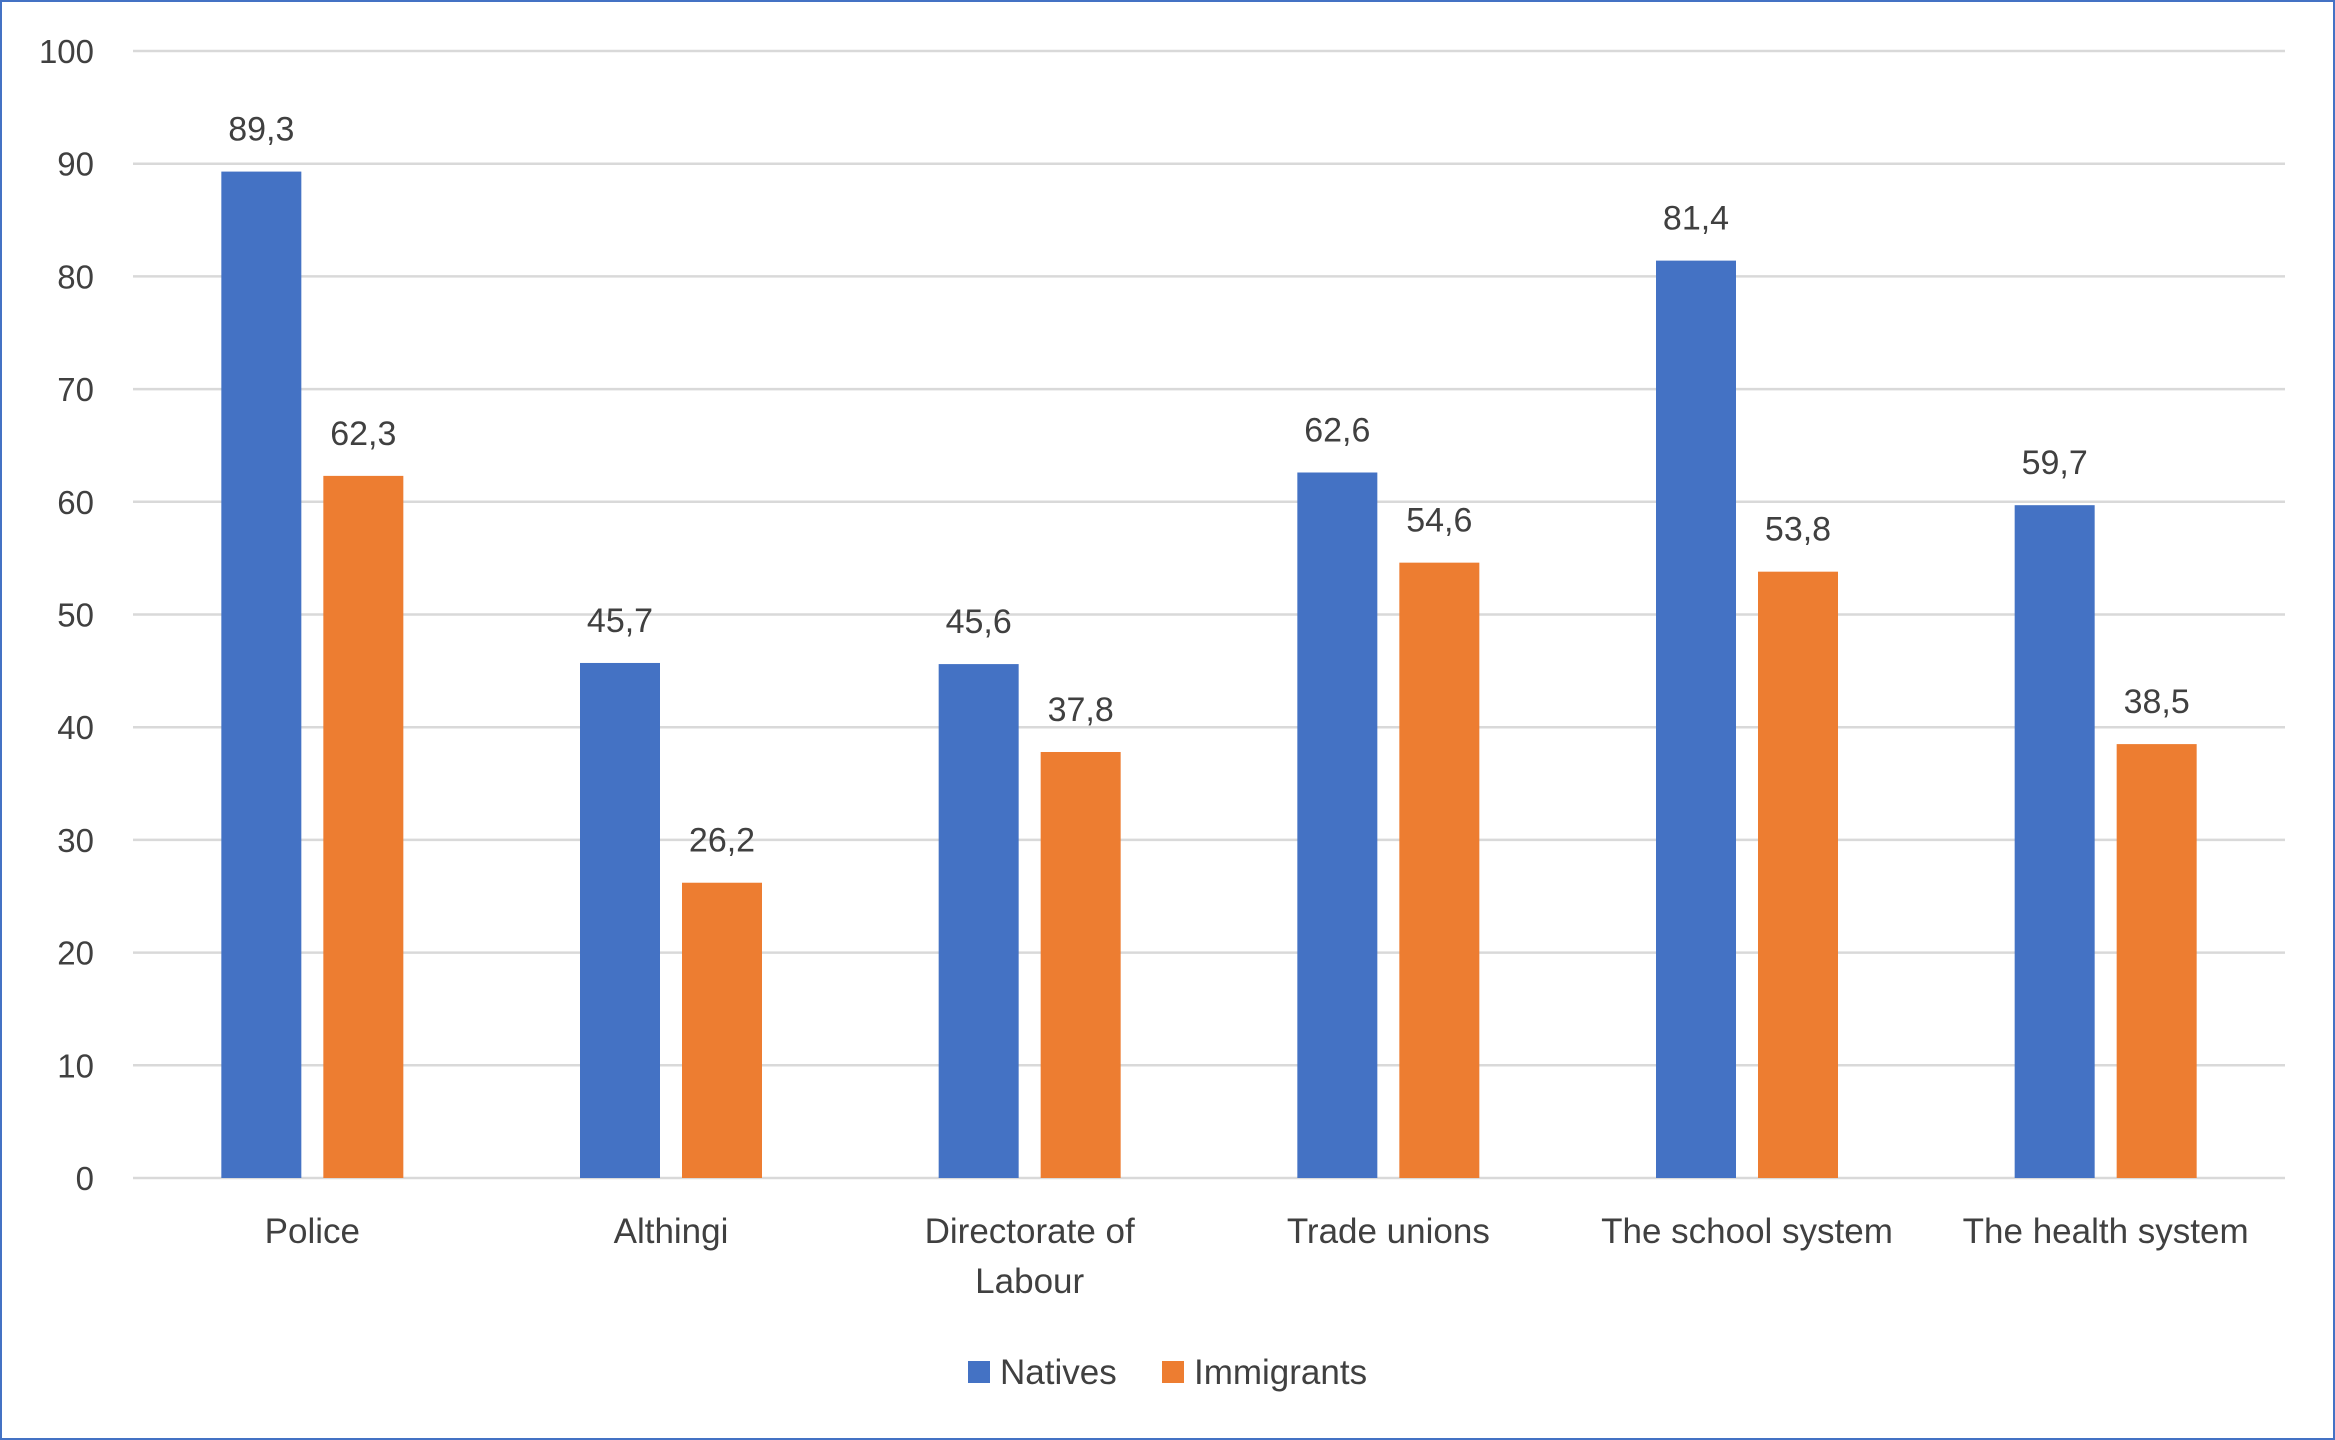 The width and height of the screenshot is (2335, 1440). Describe the element at coordinates (1058, 1372) in the screenshot. I see `legend-label-natives: Natives` at that location.